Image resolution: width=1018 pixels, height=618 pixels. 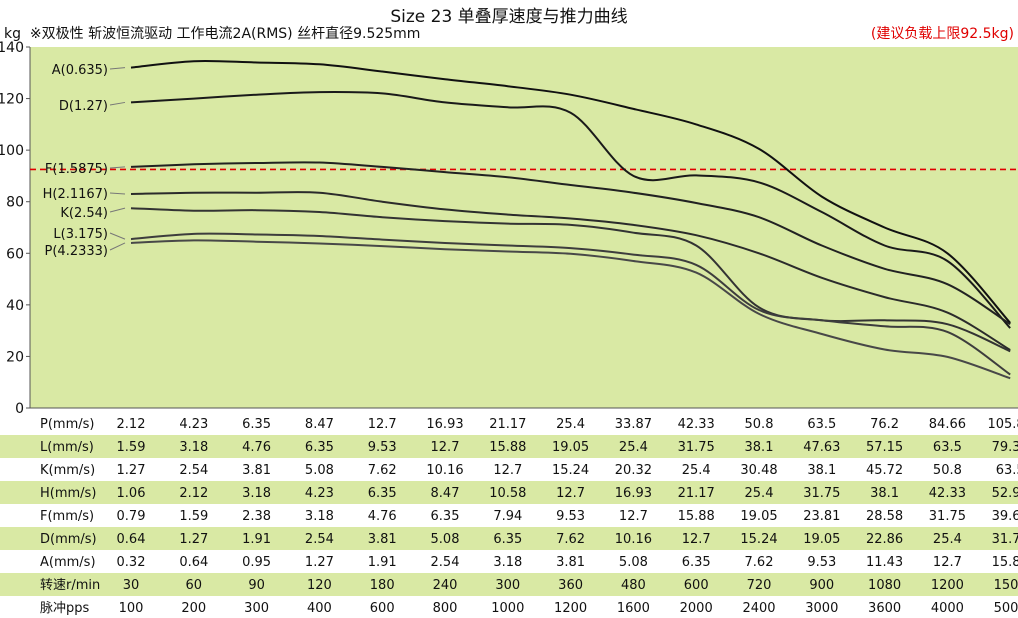 I want to click on table-cell: 600, so click(x=696, y=585).